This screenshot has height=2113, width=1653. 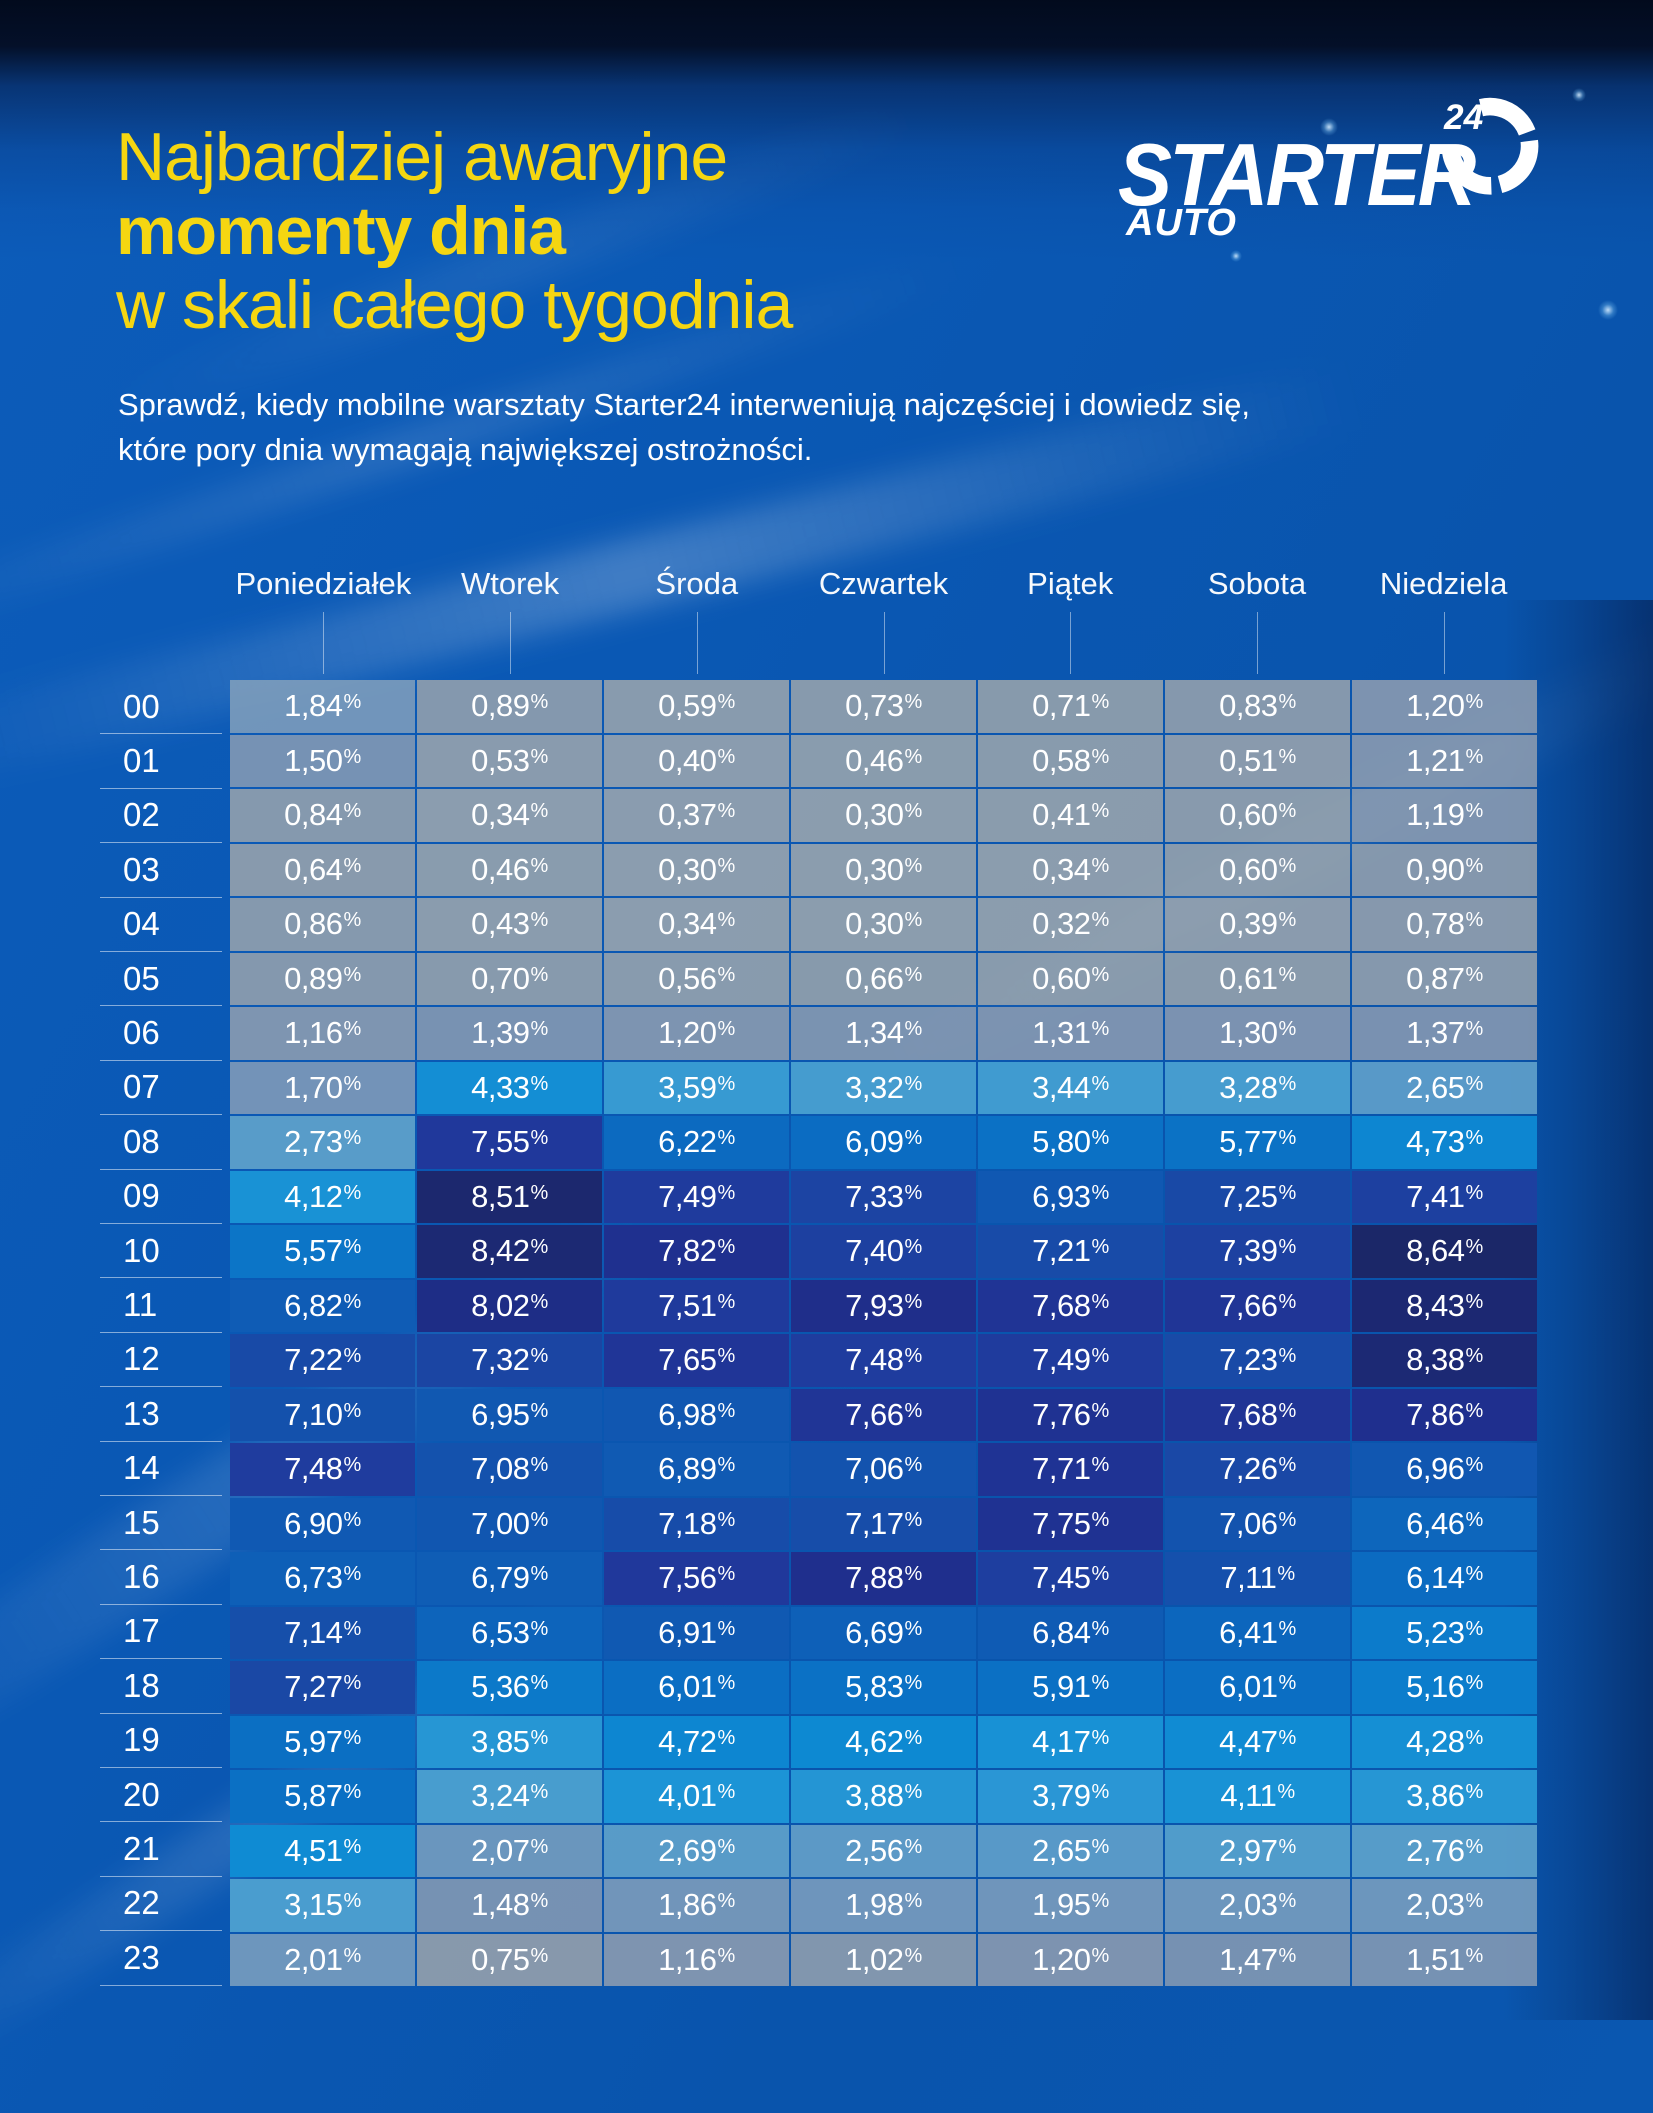 What do you see at coordinates (322, 1850) in the screenshot?
I see `heatmap-cell: 4,51%` at bounding box center [322, 1850].